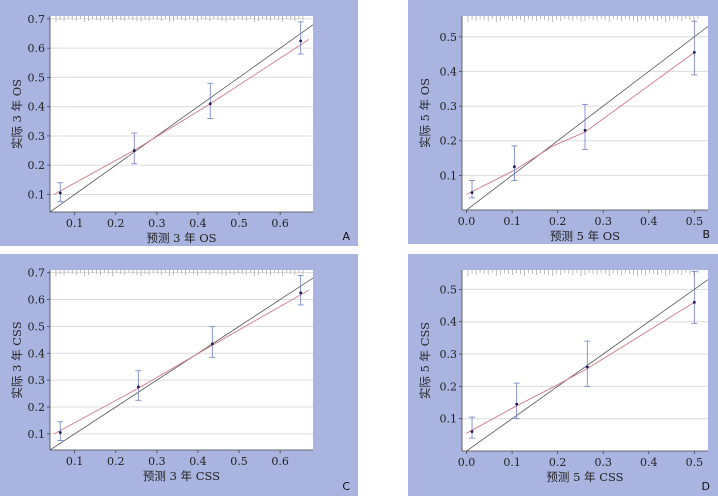 The image size is (718, 496). What do you see at coordinates (346, 236) in the screenshot?
I see `panel-label: A` at bounding box center [346, 236].